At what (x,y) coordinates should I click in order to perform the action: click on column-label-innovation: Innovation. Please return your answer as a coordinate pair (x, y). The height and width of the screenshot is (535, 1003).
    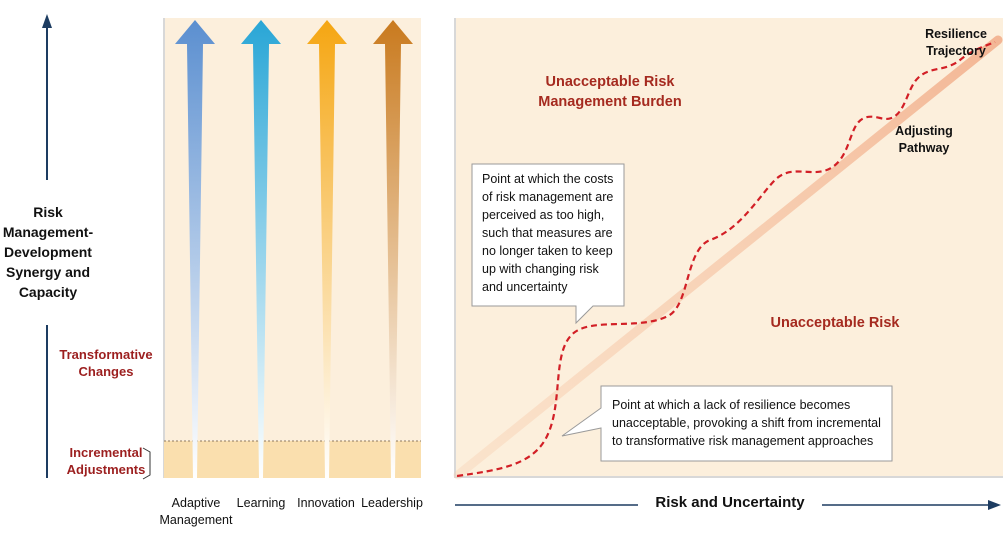
    Looking at the image, I should click on (326, 503).